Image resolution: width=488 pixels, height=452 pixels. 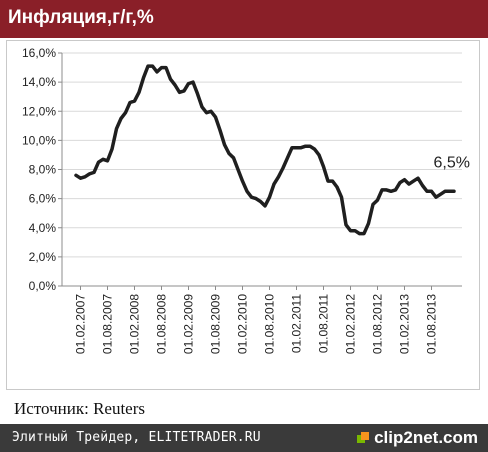 I want to click on x-tick-label: 01.08.2008, so click(x=162, y=324).